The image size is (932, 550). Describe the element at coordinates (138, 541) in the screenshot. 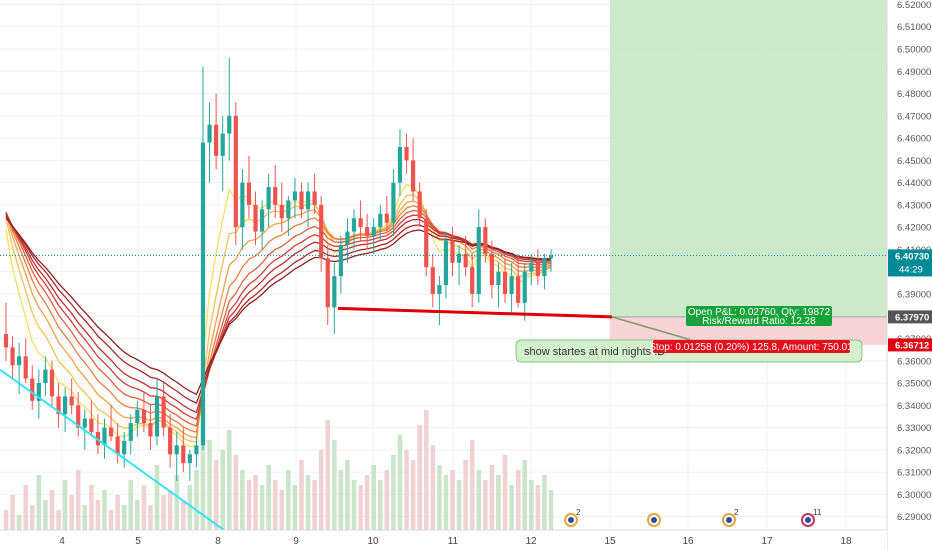

I see `time-tick-label: 5` at that location.